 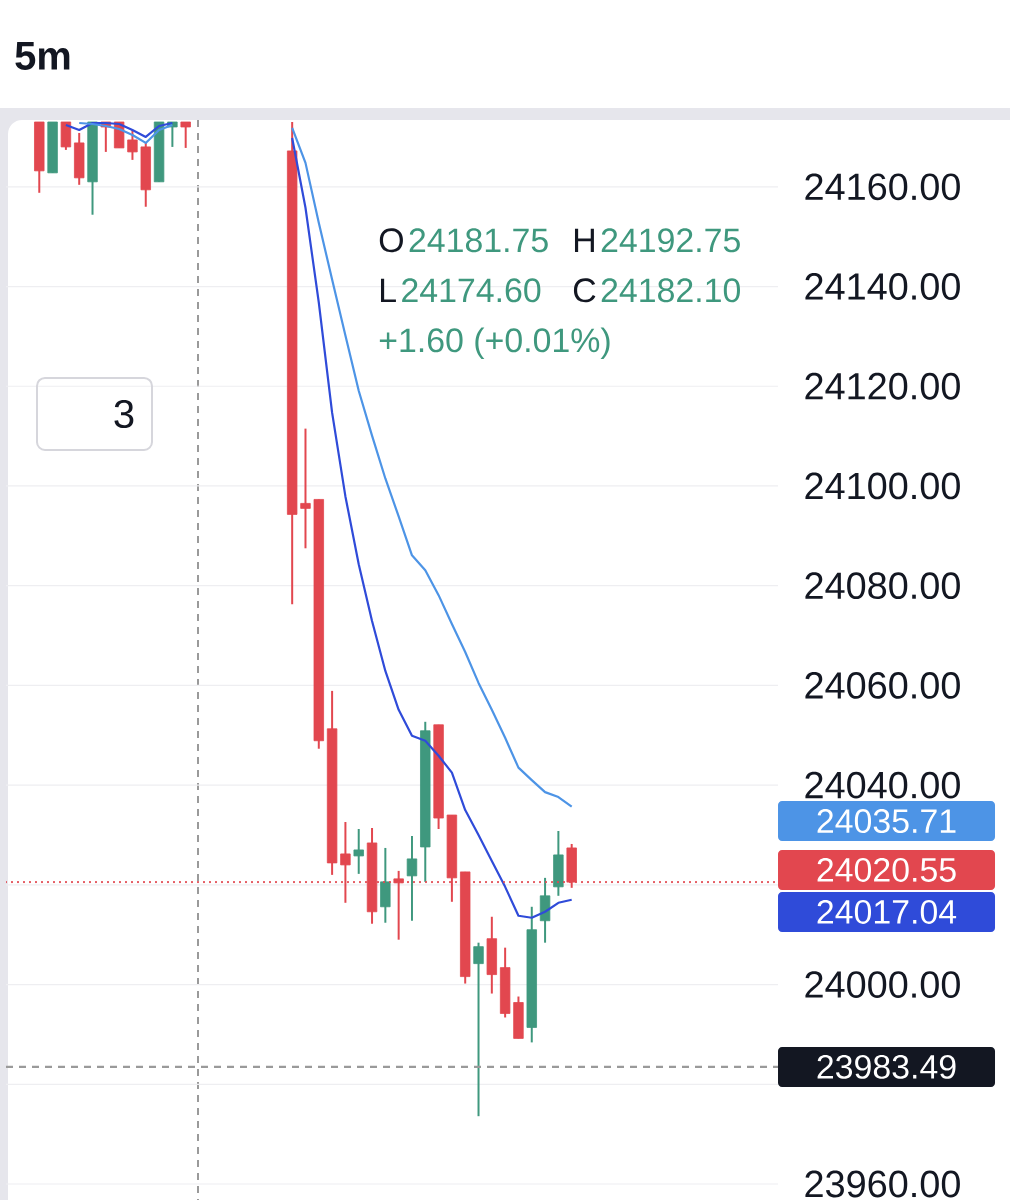 I want to click on annotation: 24174.60, so click(x=471, y=290).